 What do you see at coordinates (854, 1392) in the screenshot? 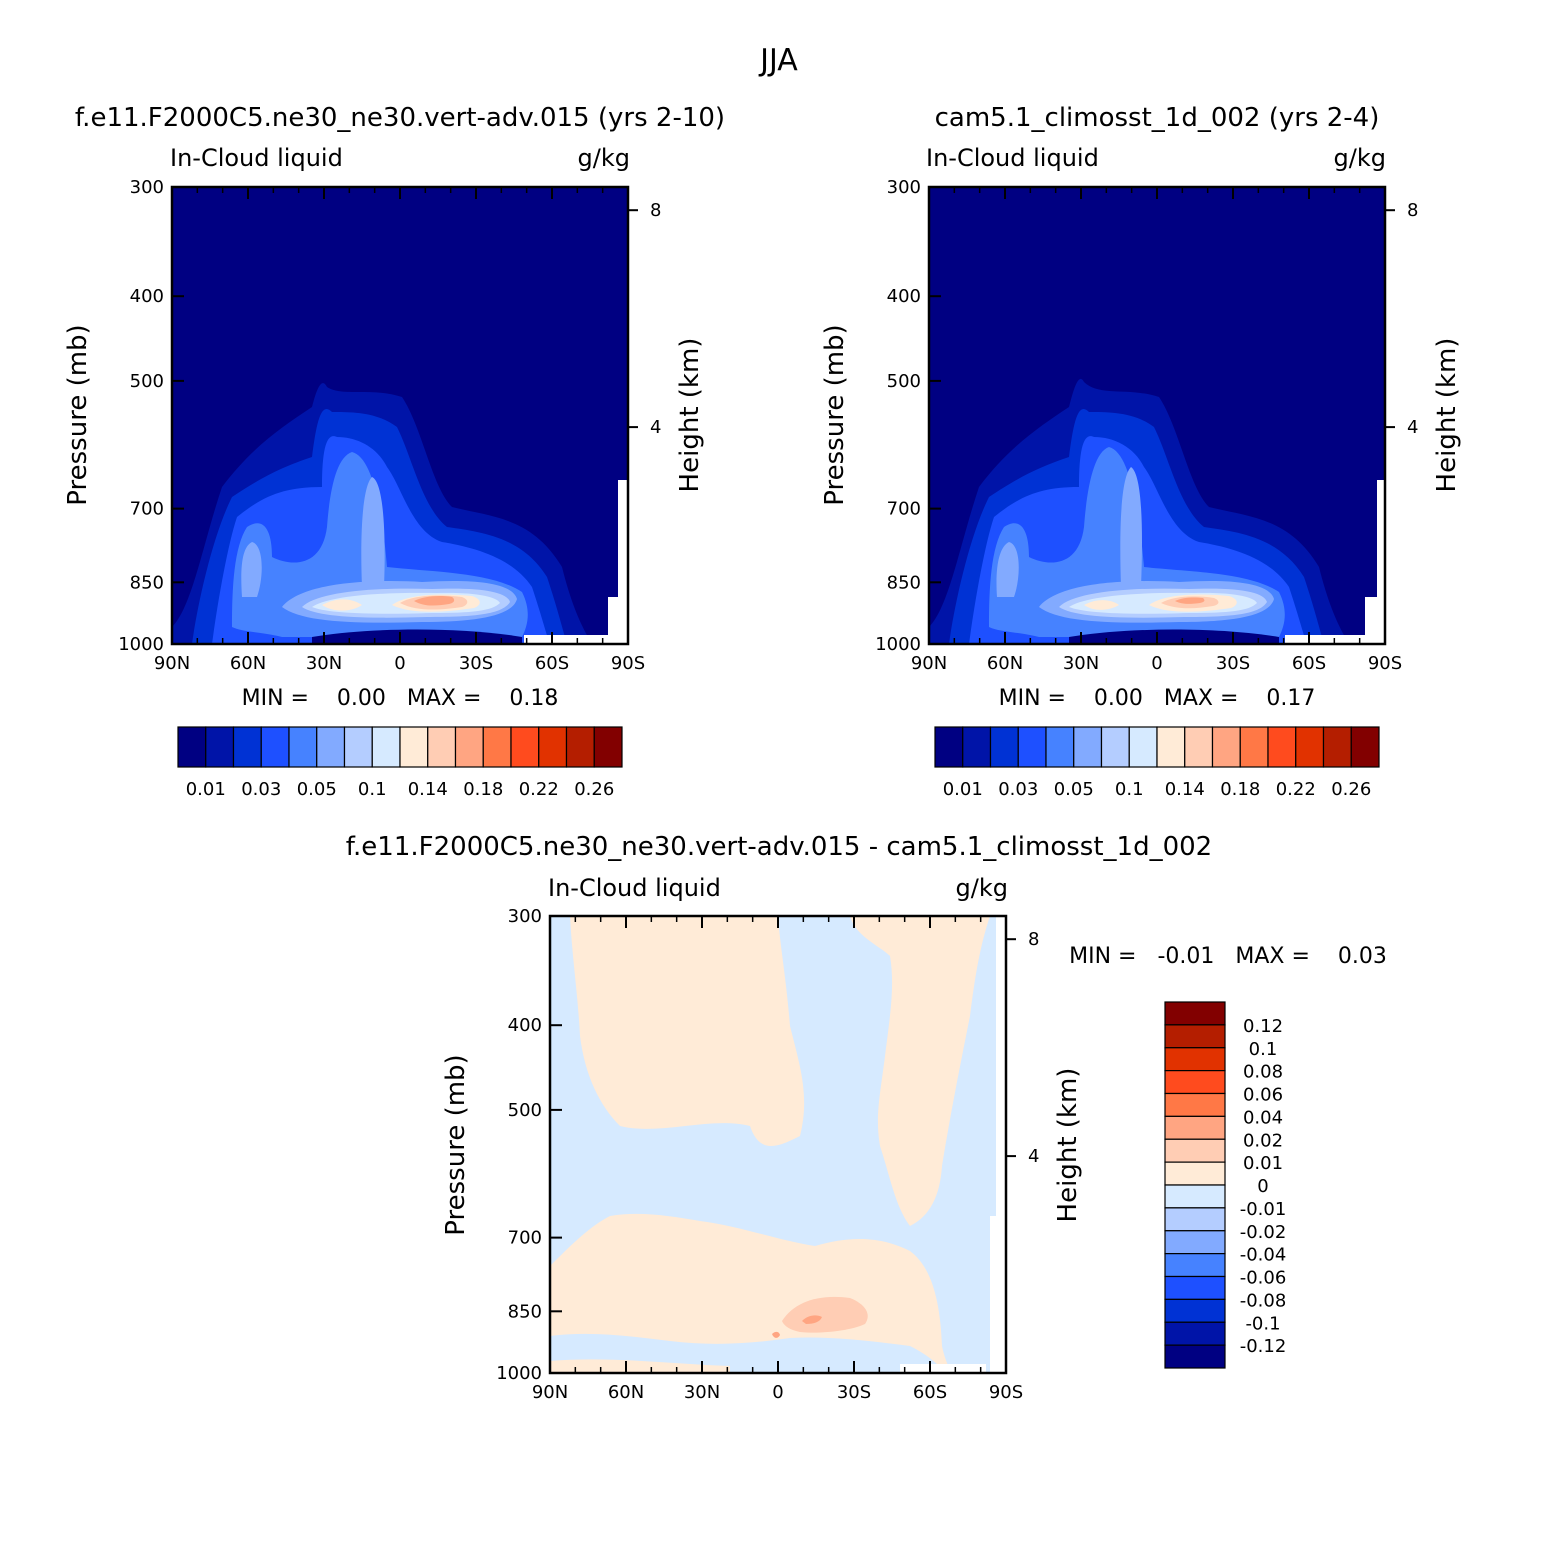
I see `x-tick-label: 30S` at bounding box center [854, 1392].